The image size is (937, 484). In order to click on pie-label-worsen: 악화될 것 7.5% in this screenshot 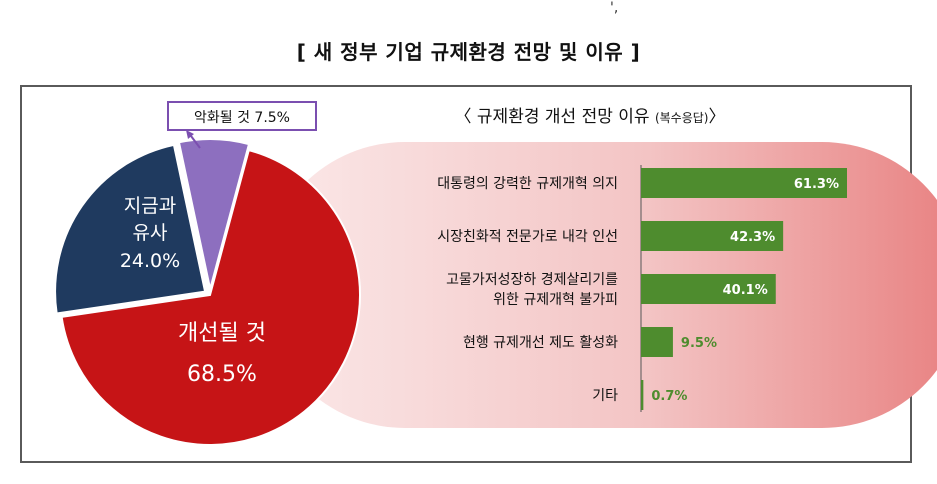, I will do `click(242, 118)`.